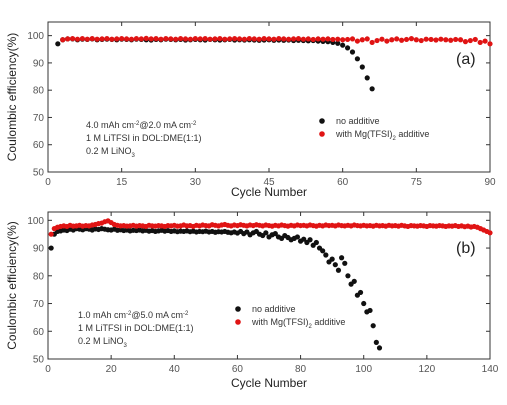 This screenshot has width=507, height=405. What do you see at coordinates (490, 182) in the screenshot?
I see `x-tick-label: 90` at bounding box center [490, 182].